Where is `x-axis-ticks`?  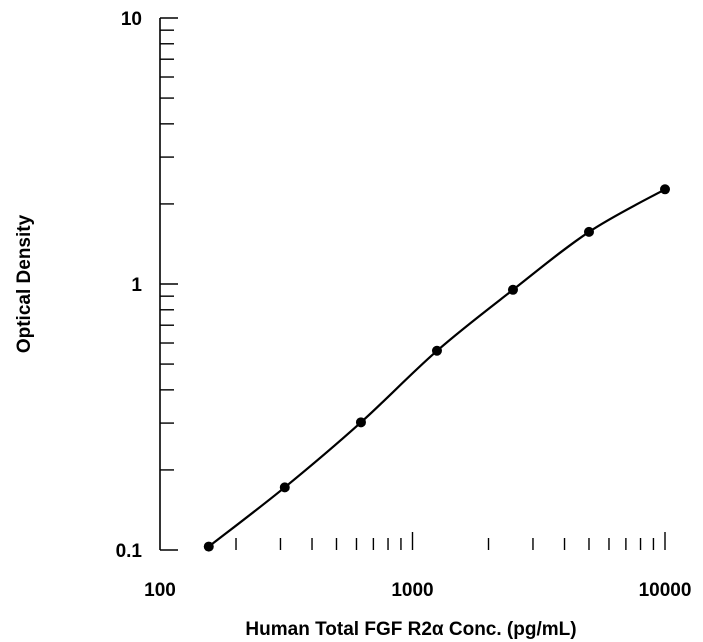 x-axis-ticks is located at coordinates (450, 541).